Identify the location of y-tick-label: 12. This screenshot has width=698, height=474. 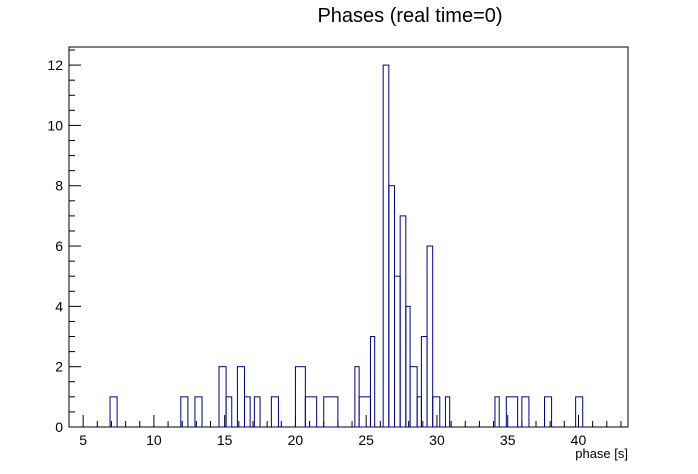
(55, 65).